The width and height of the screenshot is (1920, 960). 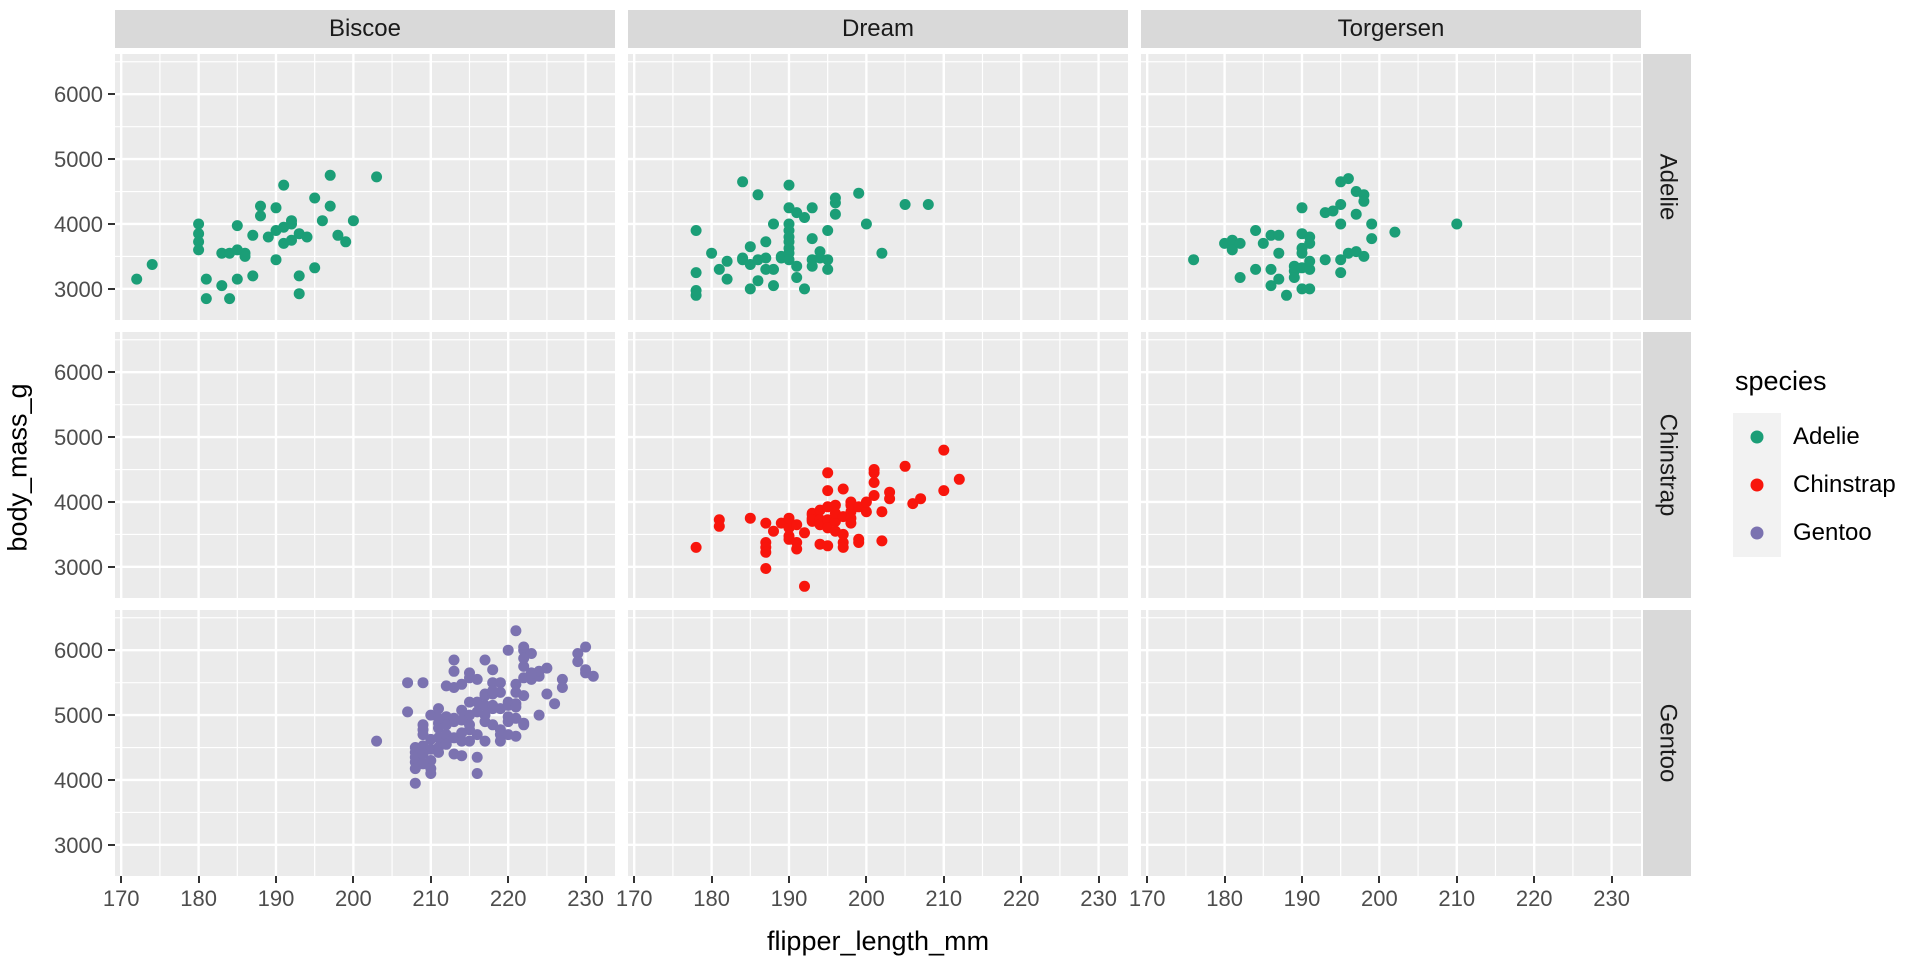 What do you see at coordinates (866, 898) in the screenshot?
I see `x-tick-label: 200` at bounding box center [866, 898].